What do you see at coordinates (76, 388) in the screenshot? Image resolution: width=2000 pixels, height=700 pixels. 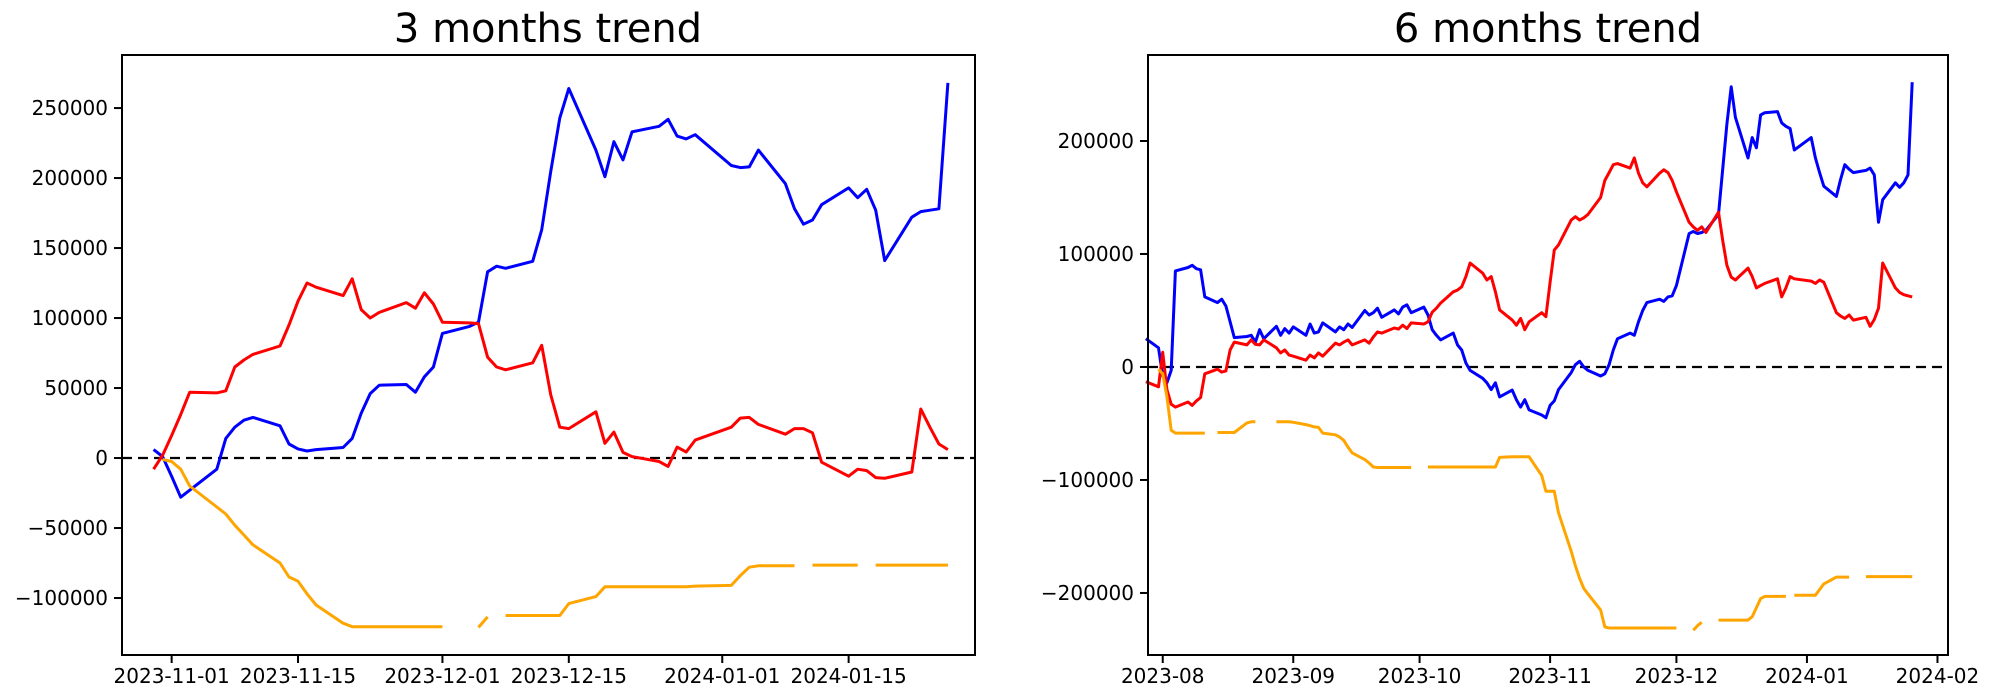 I see `y-tick-label: 50000` at bounding box center [76, 388].